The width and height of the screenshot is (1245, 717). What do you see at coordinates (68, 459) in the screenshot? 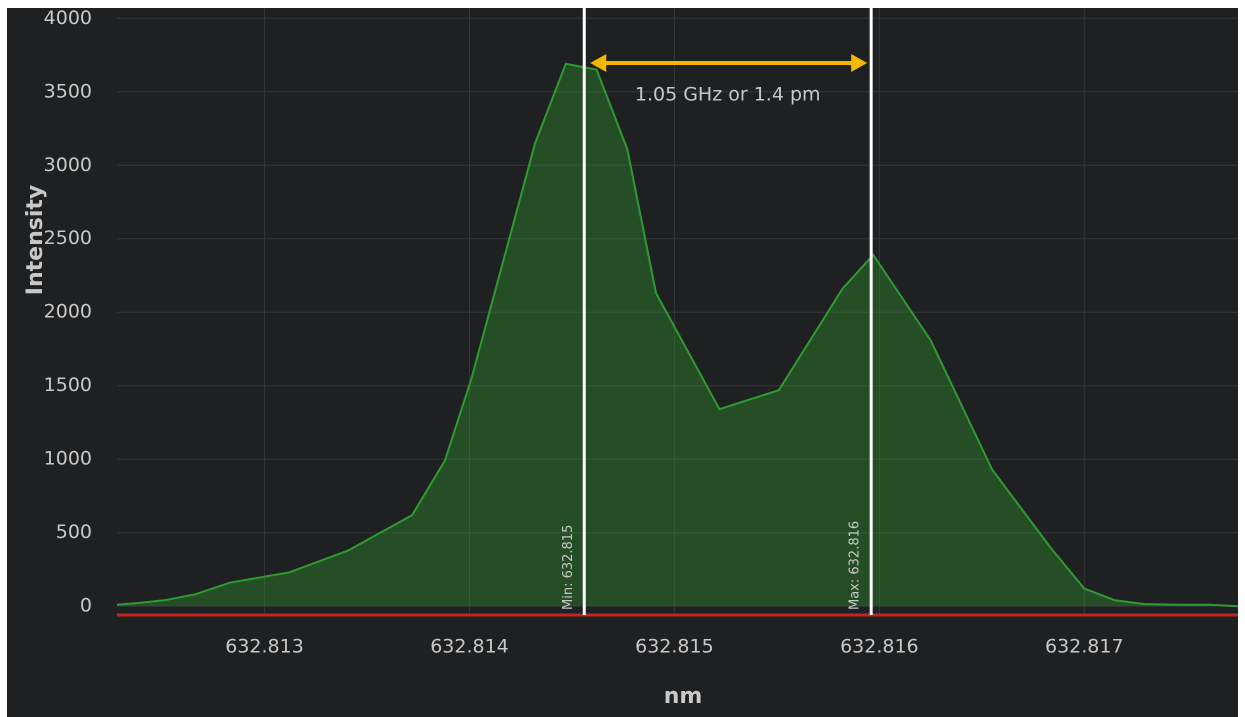
I see `y-tick-label: 1000` at bounding box center [68, 459].